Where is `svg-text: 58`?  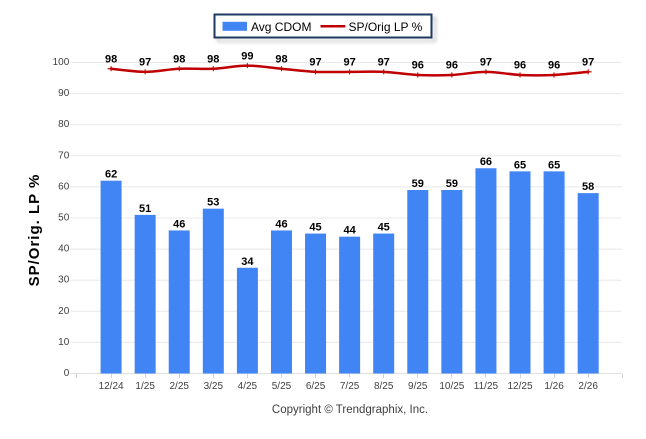 svg-text: 58 is located at coordinates (588, 187).